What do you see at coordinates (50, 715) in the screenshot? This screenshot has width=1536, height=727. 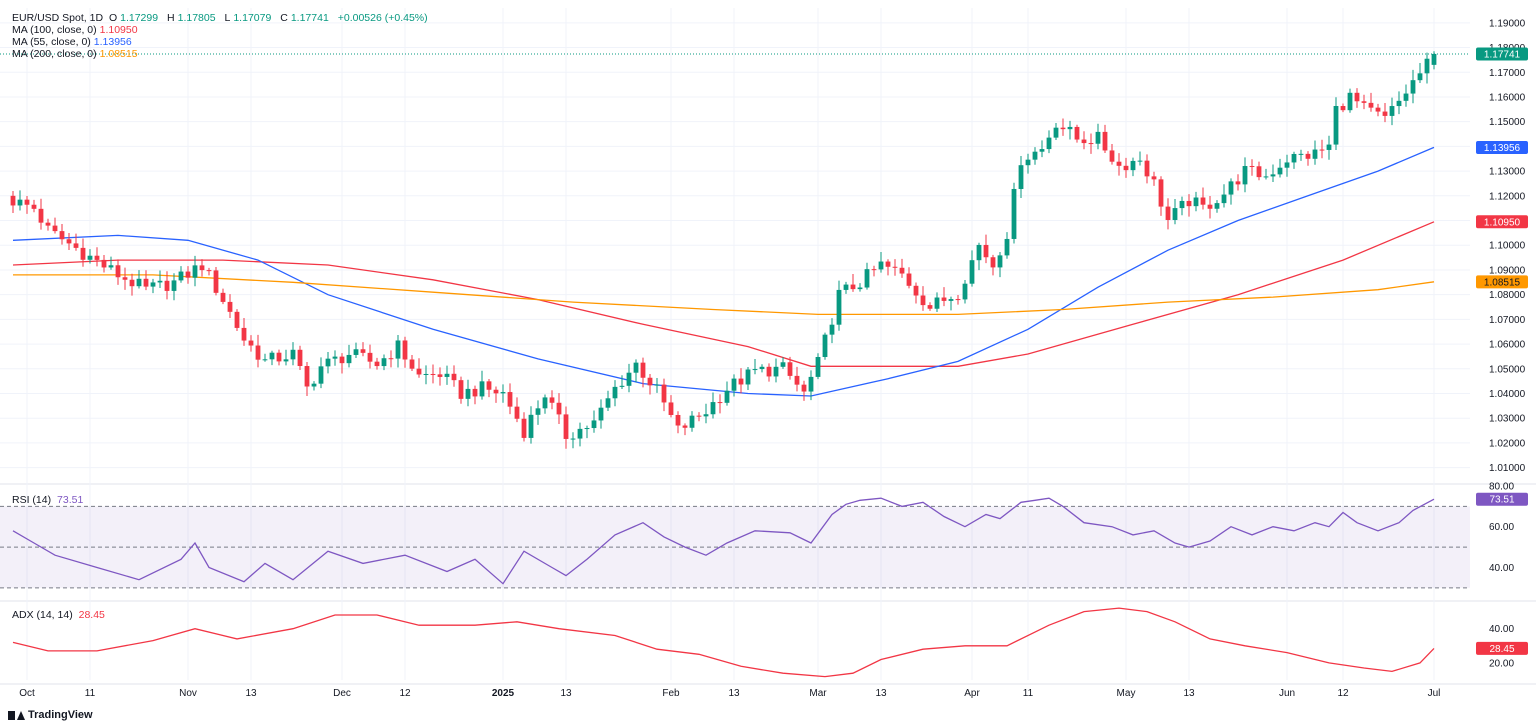 I see `tradingview-brand: TradingView` at bounding box center [50, 715].